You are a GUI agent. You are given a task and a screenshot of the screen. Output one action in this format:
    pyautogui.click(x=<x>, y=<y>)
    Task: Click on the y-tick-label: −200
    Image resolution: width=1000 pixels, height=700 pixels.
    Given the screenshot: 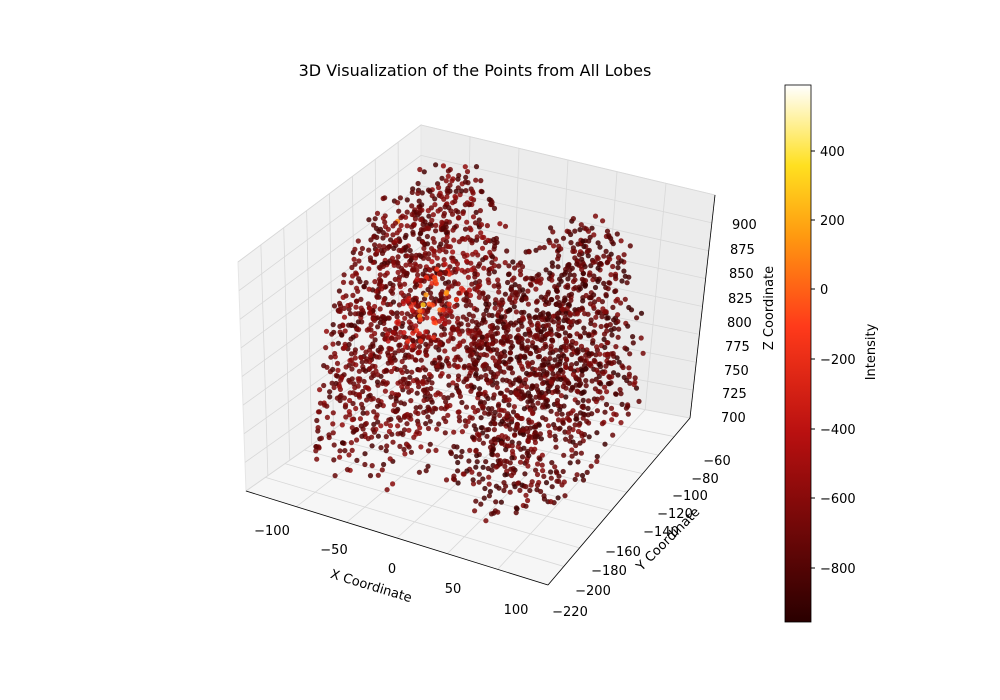 What is the action you would take?
    pyautogui.click(x=593, y=591)
    